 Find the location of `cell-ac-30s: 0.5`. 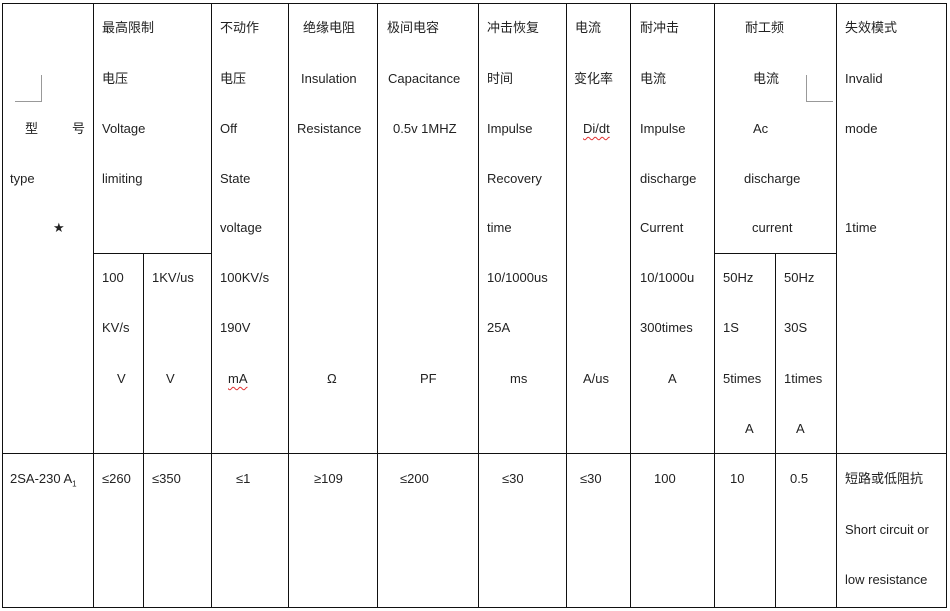

cell-ac-30s: 0.5 is located at coordinates (799, 478).